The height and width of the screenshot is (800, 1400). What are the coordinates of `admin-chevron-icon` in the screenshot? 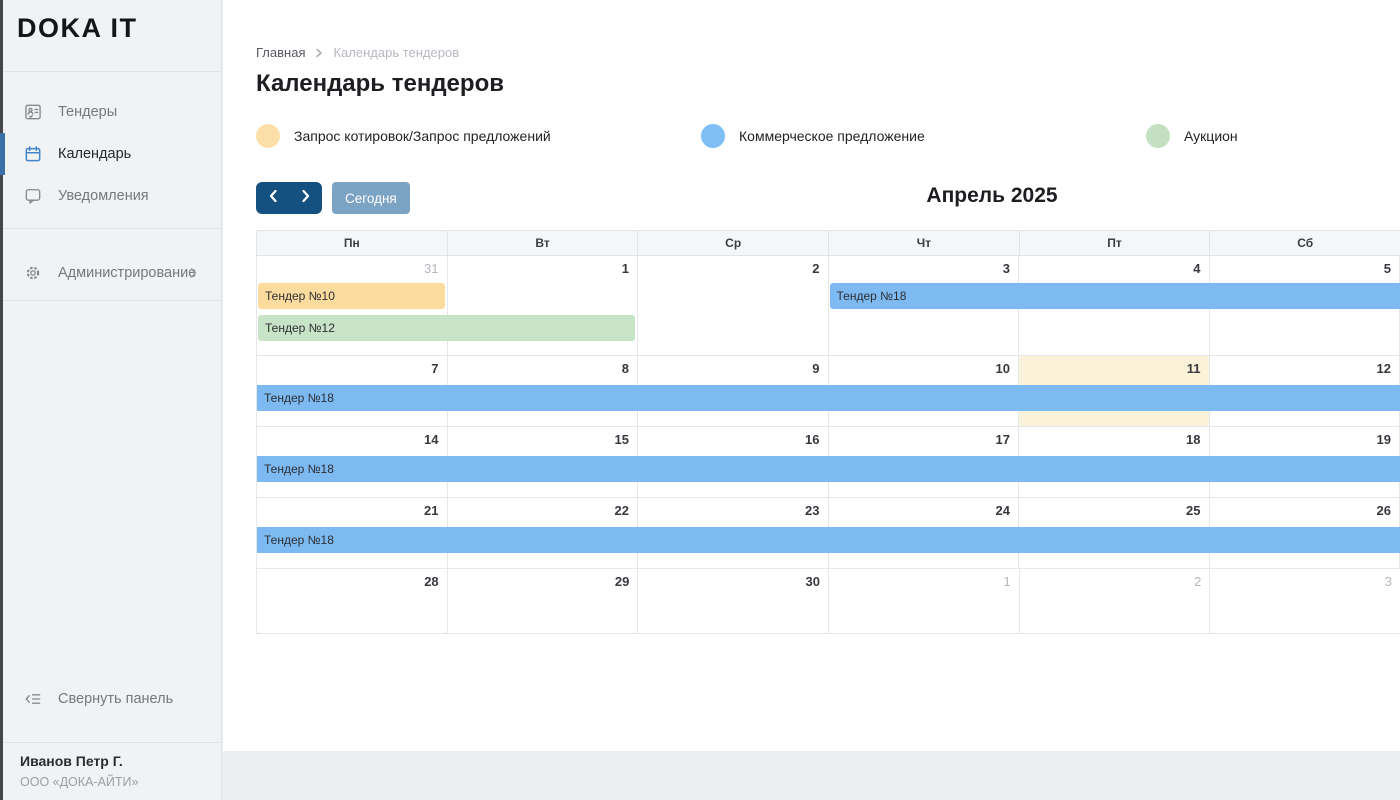 It's located at (193, 273).